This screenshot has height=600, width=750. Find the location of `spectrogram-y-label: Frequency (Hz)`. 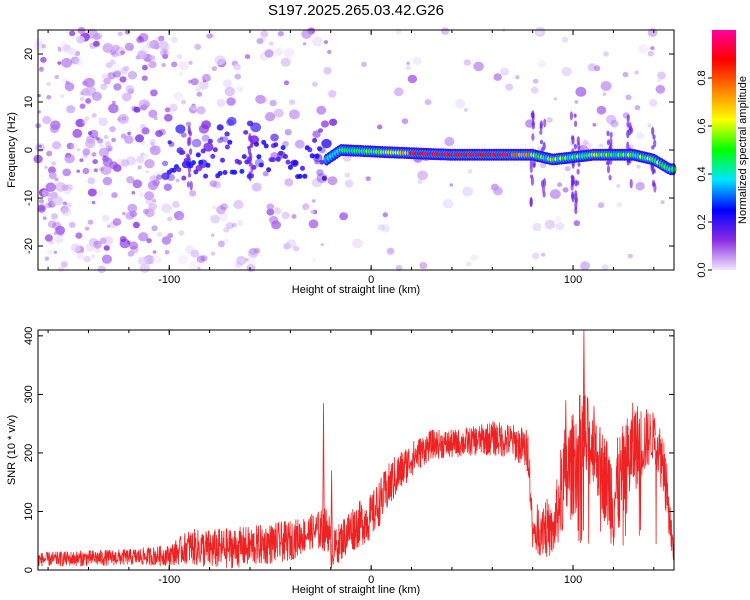

spectrogram-y-label: Frequency (Hz) is located at coordinates (12, 150).